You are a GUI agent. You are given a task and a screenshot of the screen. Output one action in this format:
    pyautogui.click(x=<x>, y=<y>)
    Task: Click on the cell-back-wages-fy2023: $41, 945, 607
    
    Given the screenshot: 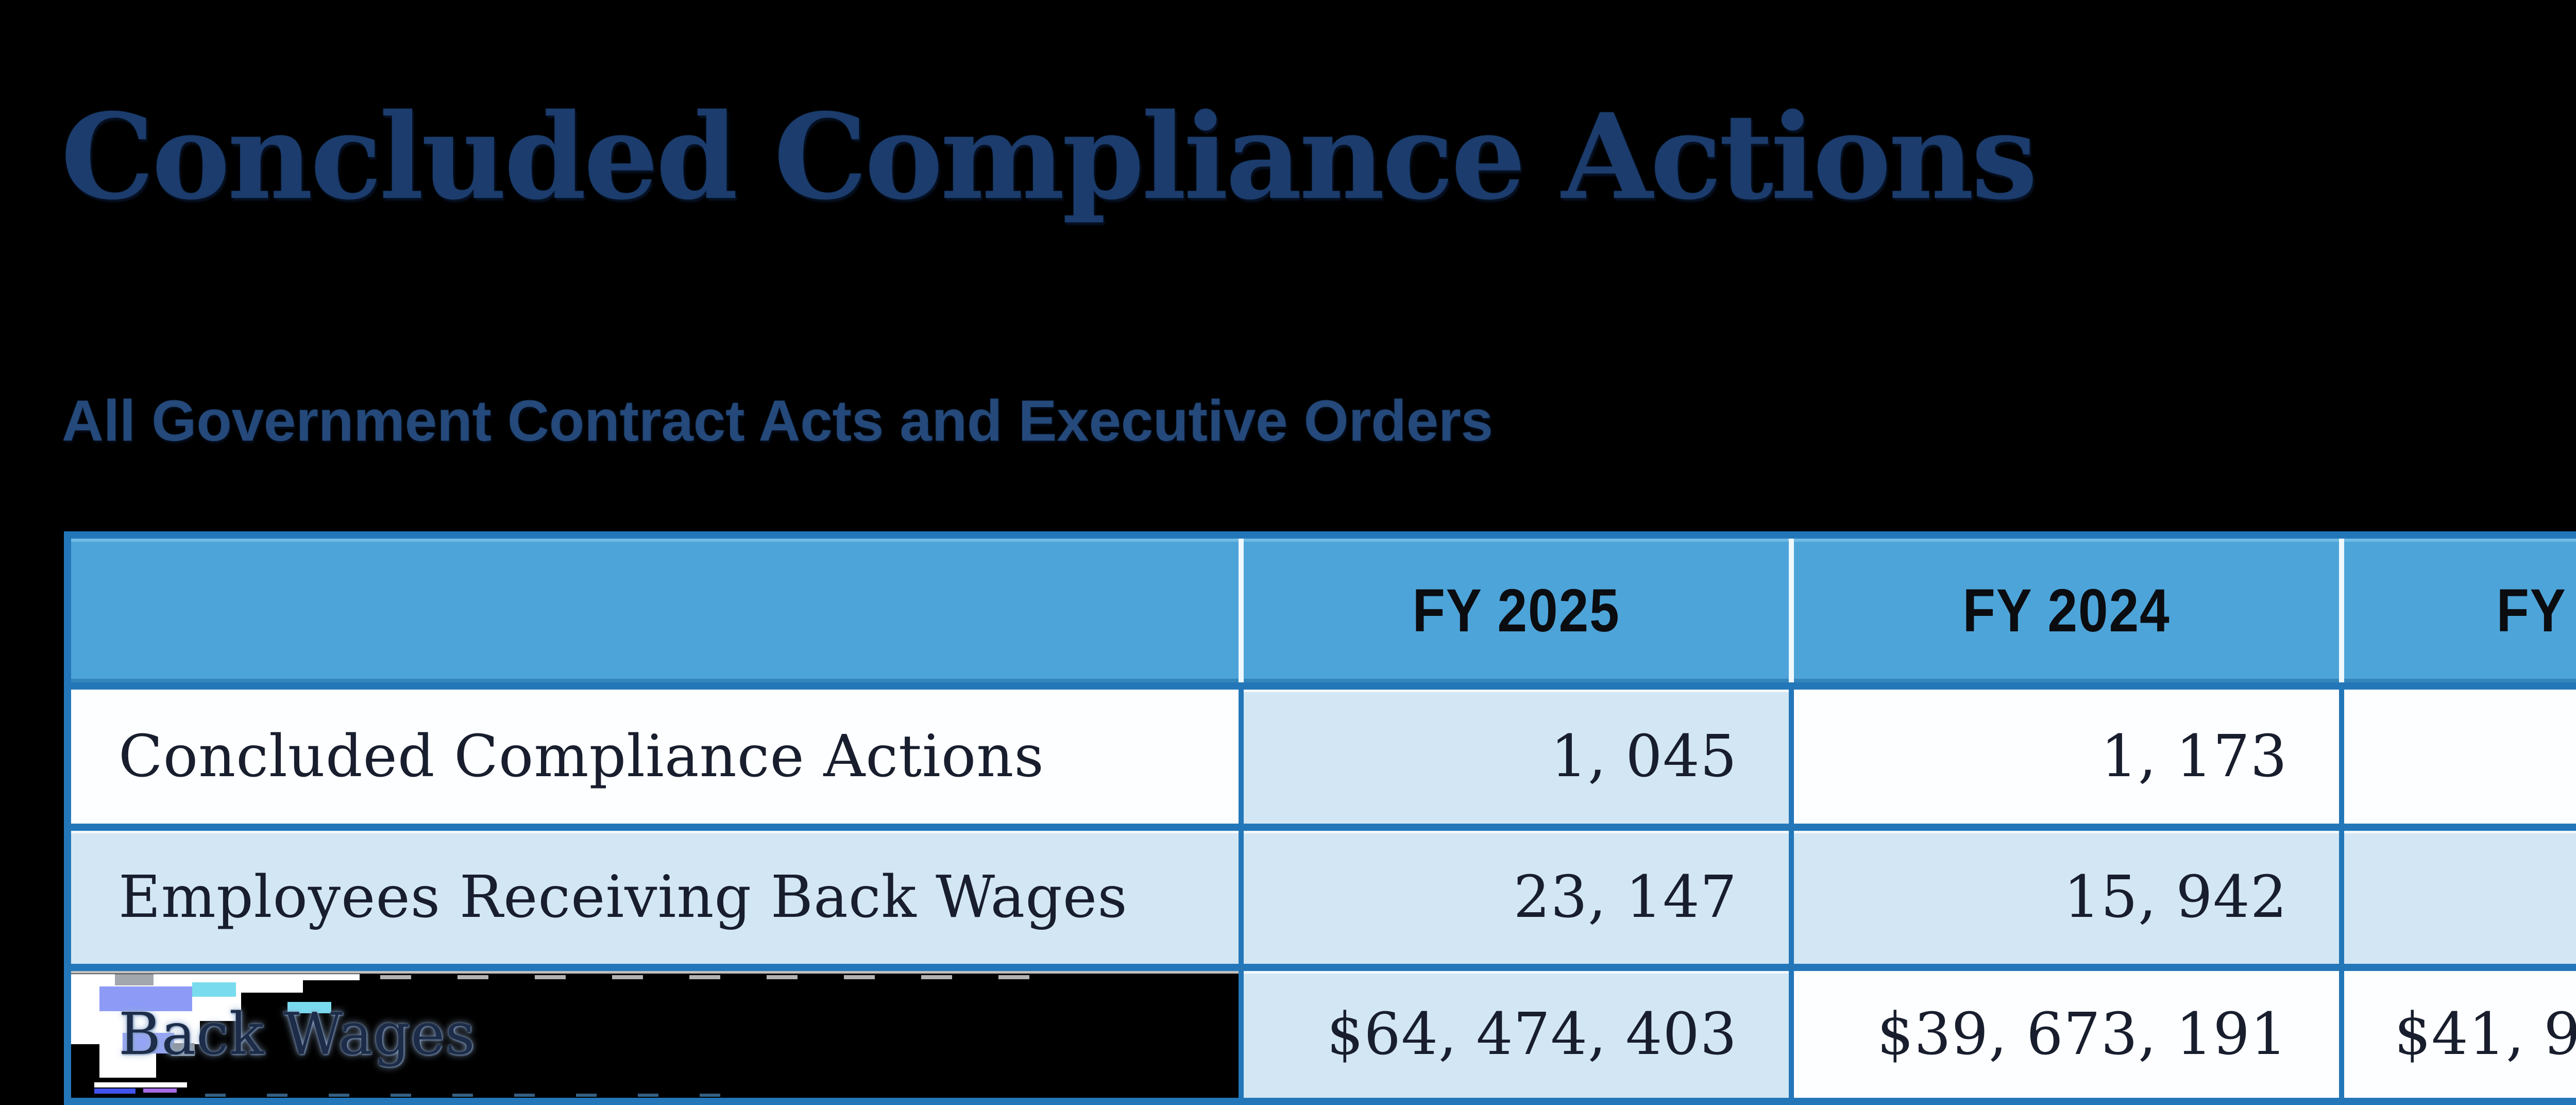 What is the action you would take?
    pyautogui.click(x=2457, y=1031)
    